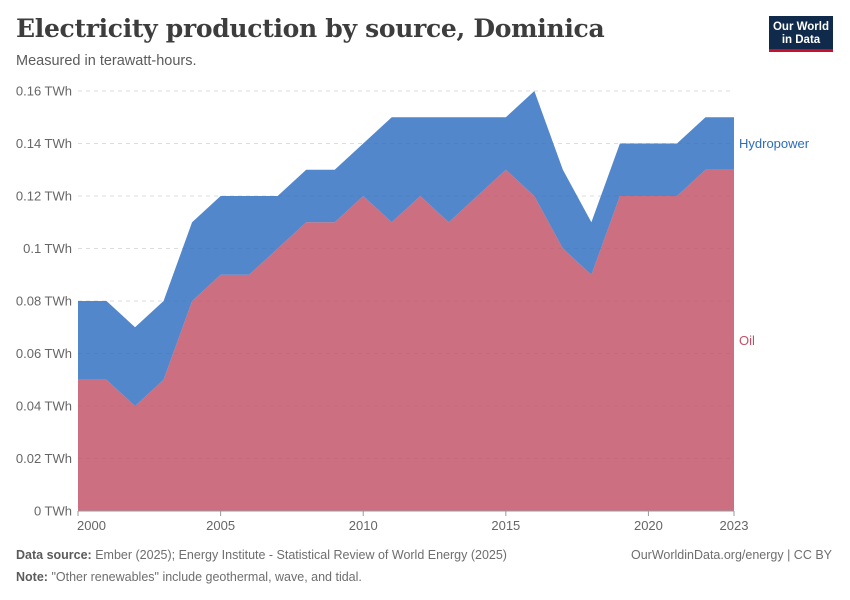 The width and height of the screenshot is (850, 600). I want to click on x-tick-label: 2015, so click(505, 525).